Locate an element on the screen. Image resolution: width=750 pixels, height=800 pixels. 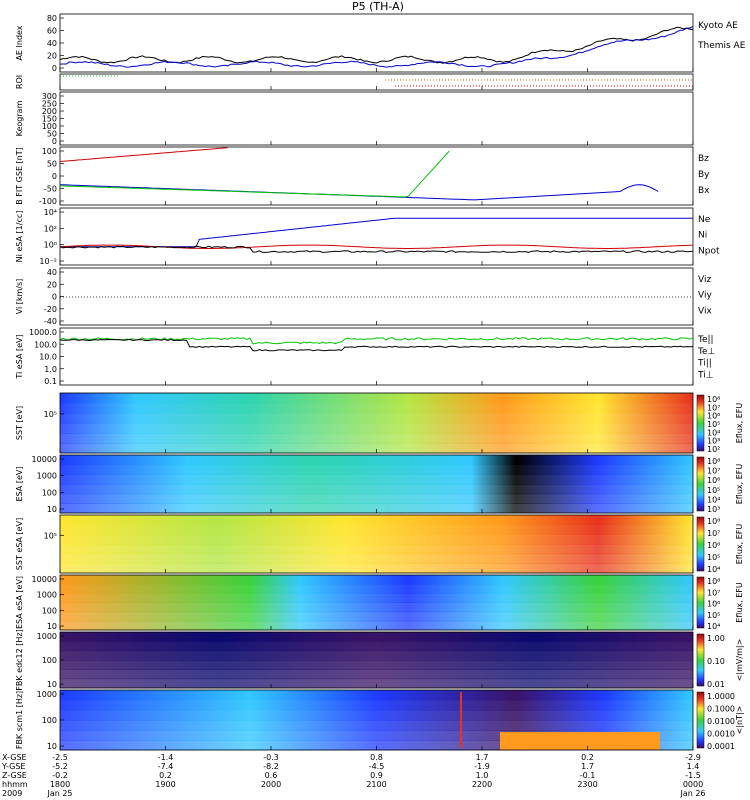
time-axis-value: 2000 is located at coordinates (271, 784).